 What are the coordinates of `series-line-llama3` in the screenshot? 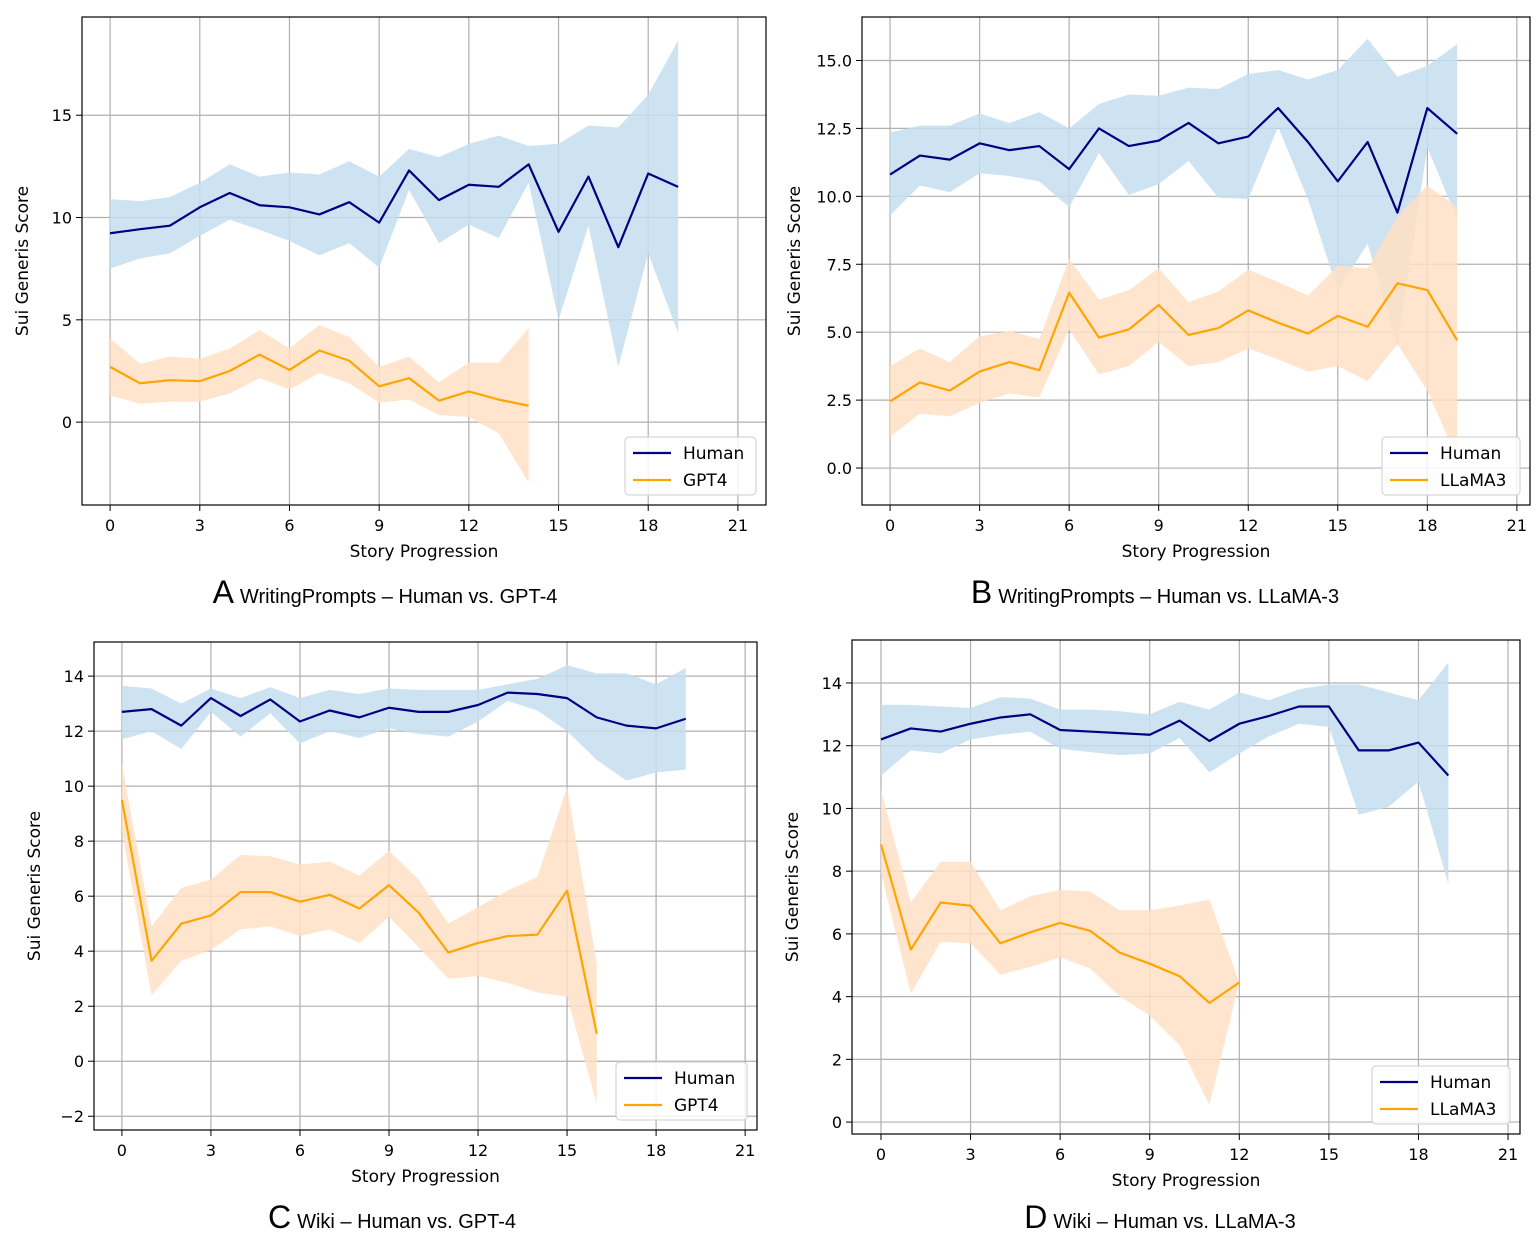 It's located at (1174, 342).